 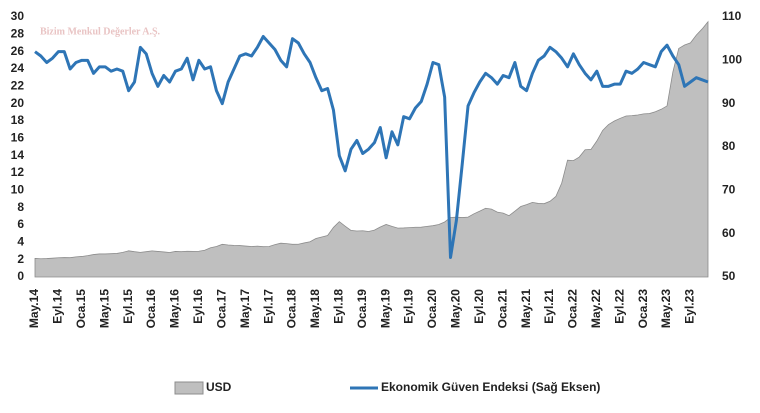 I want to click on y-tick-label: 0, so click(x=20, y=276).